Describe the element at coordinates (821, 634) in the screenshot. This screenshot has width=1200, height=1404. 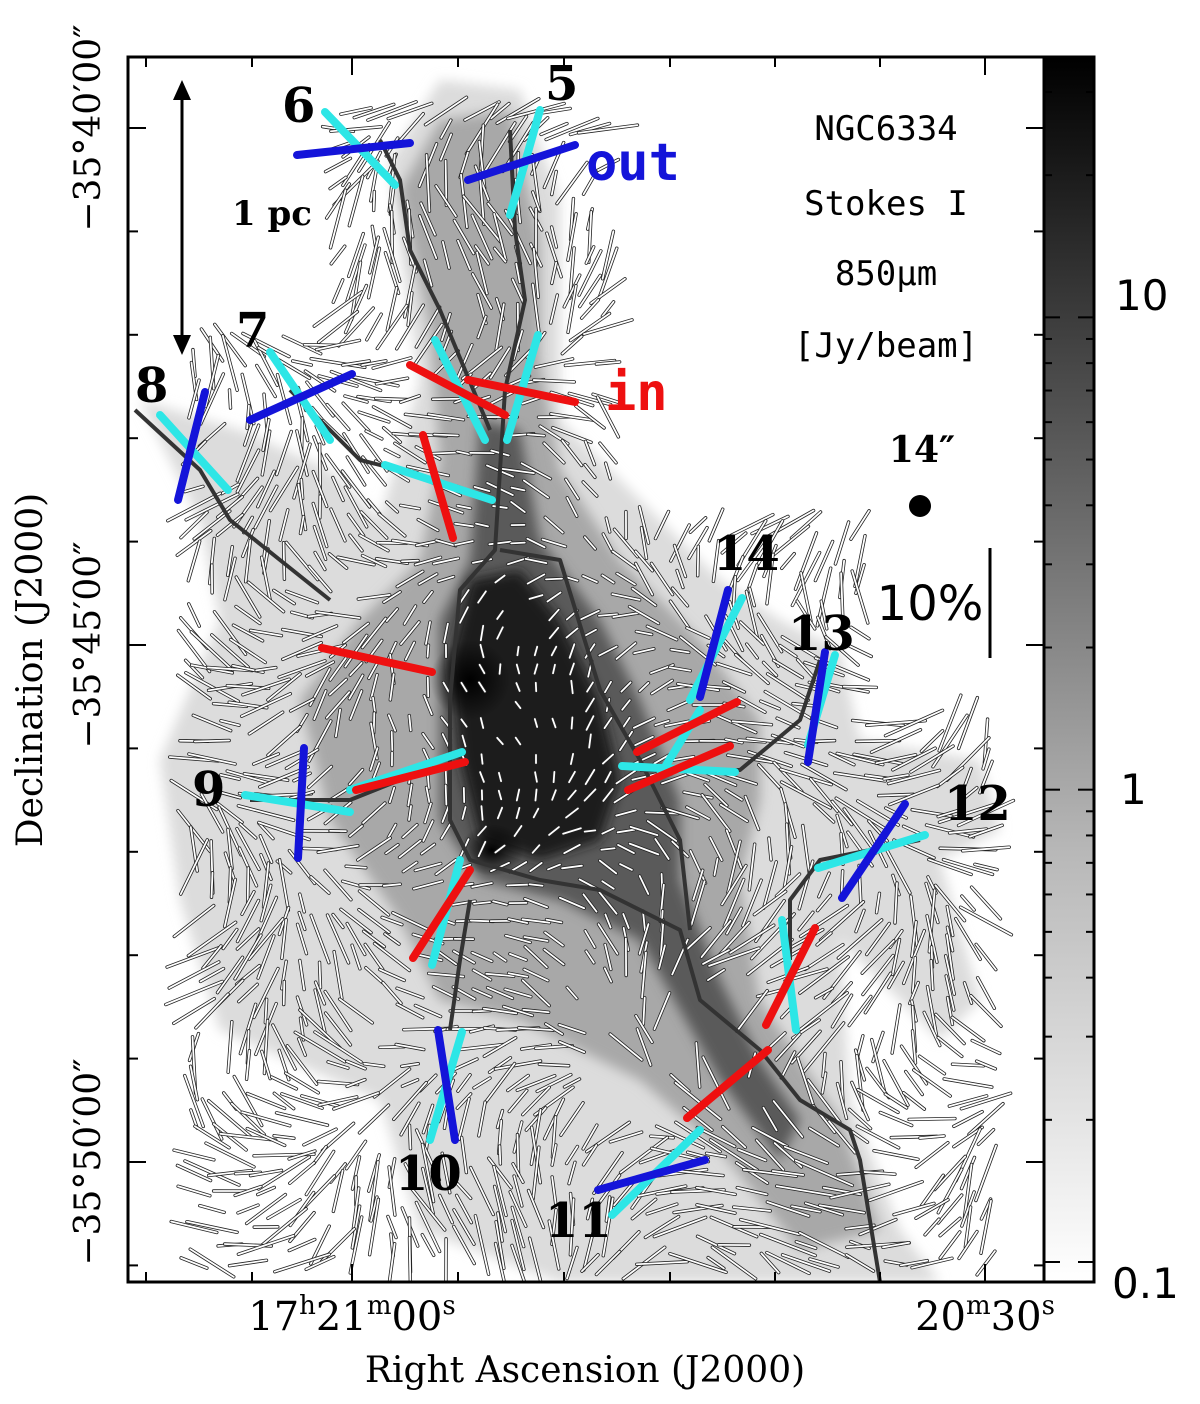
I see `label-13: 13` at that location.